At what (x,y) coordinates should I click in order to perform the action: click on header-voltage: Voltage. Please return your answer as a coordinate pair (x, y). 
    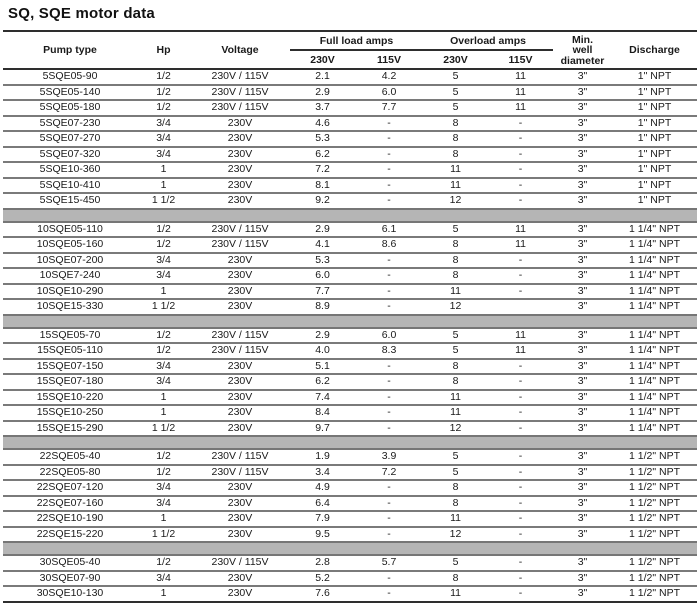
    Looking at the image, I should click on (240, 50).